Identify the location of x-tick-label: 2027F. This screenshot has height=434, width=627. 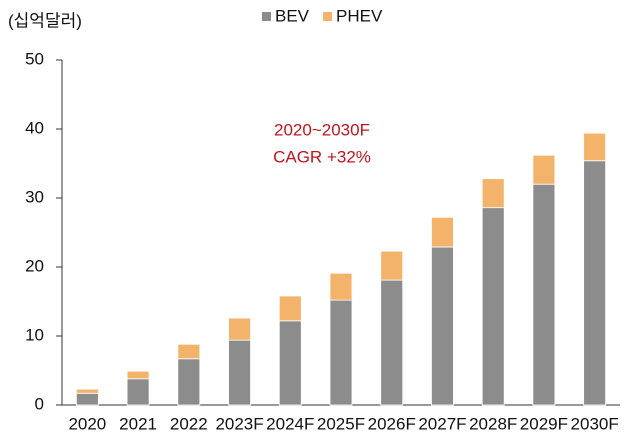
(442, 423).